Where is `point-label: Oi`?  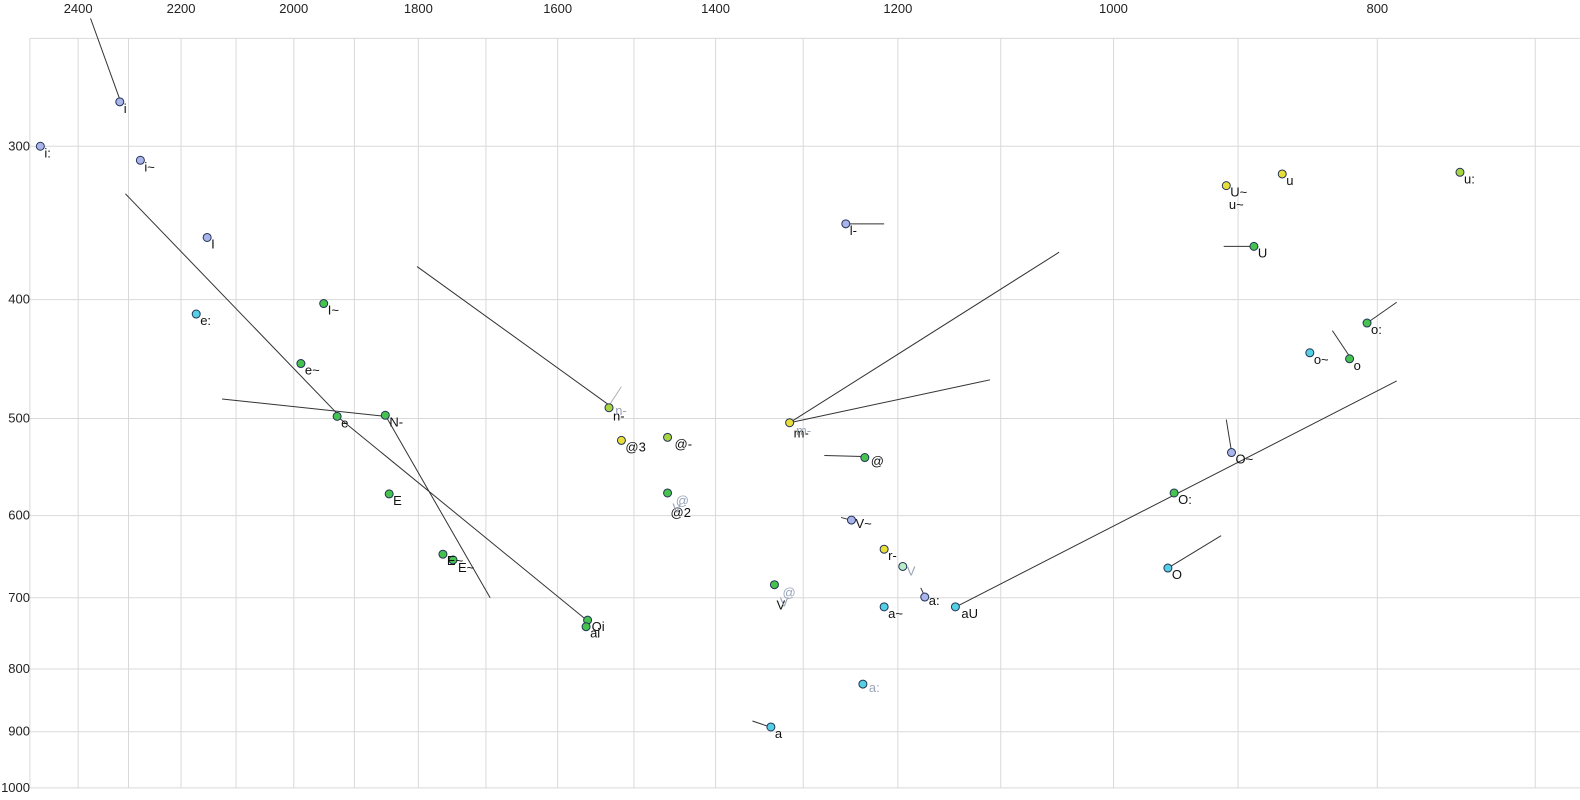
point-label: Oi is located at coordinates (598, 626).